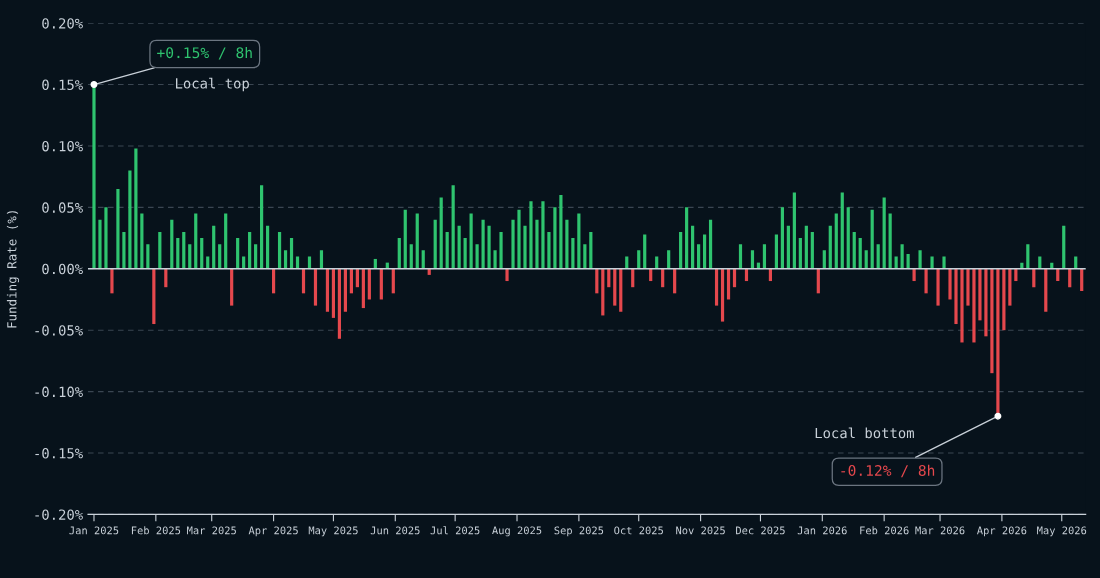  Describe the element at coordinates (333, 531) in the screenshot. I see `x-tick-label: May 2025` at that location.